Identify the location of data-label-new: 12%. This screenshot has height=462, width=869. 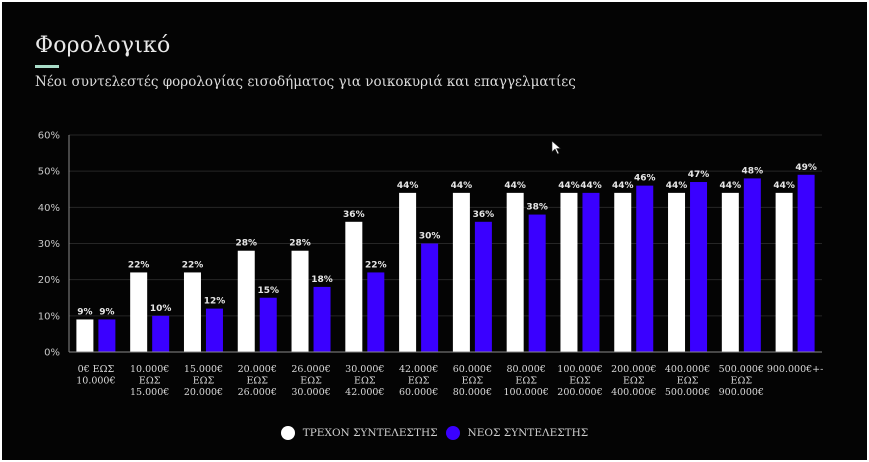
(215, 302).